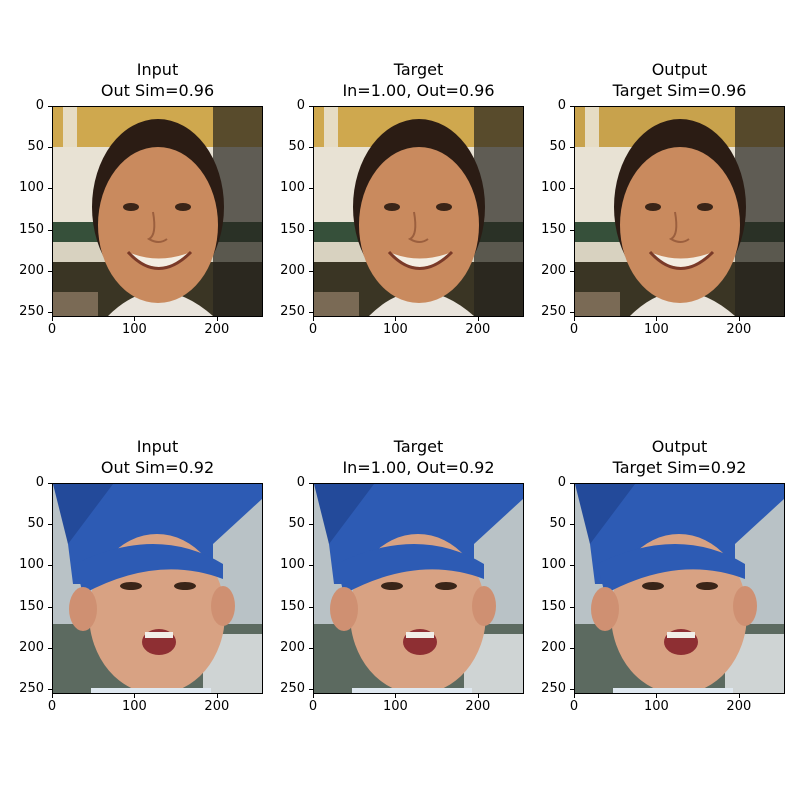  I want to click on panel-title: Output Target Sim=0.92, so click(675, 457).